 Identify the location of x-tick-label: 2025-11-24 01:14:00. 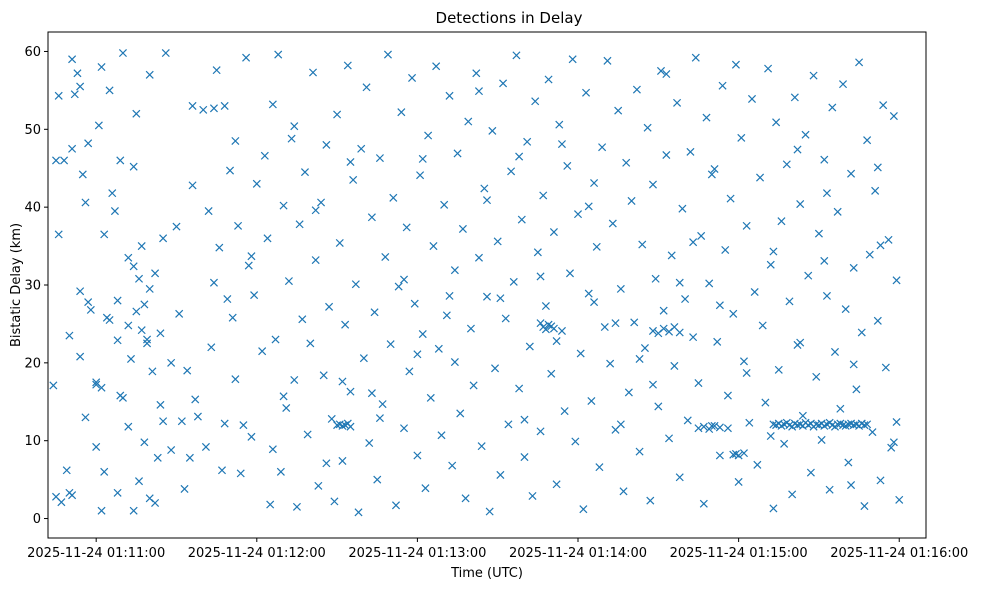
(578, 553).